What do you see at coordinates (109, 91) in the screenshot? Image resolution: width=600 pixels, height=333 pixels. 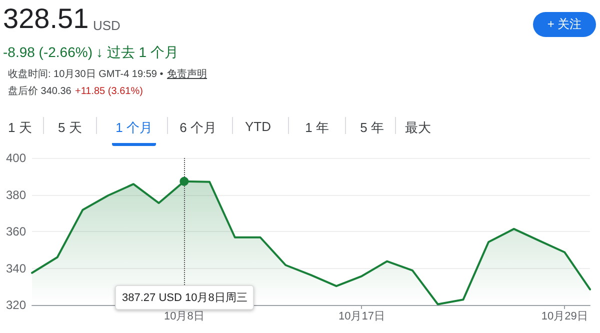 I see `text: +11.85 (3.61%)` at bounding box center [109, 91].